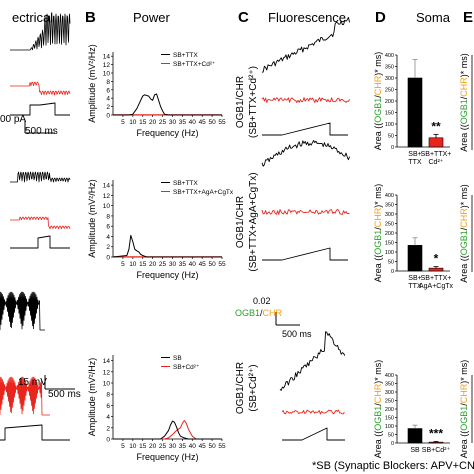 Image resolution: width=474 pixels, height=474 pixels. I want to click on electrical-bottom-time-scale: 500 ms, so click(64, 394).